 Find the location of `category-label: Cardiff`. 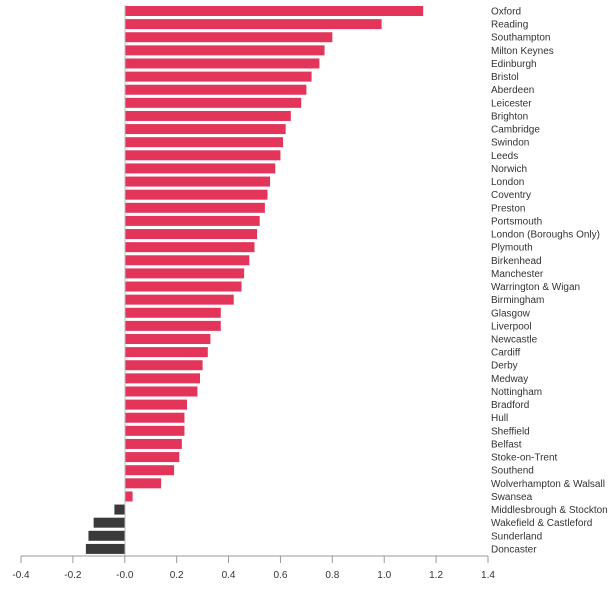

category-label: Cardiff is located at coordinates (505, 353).